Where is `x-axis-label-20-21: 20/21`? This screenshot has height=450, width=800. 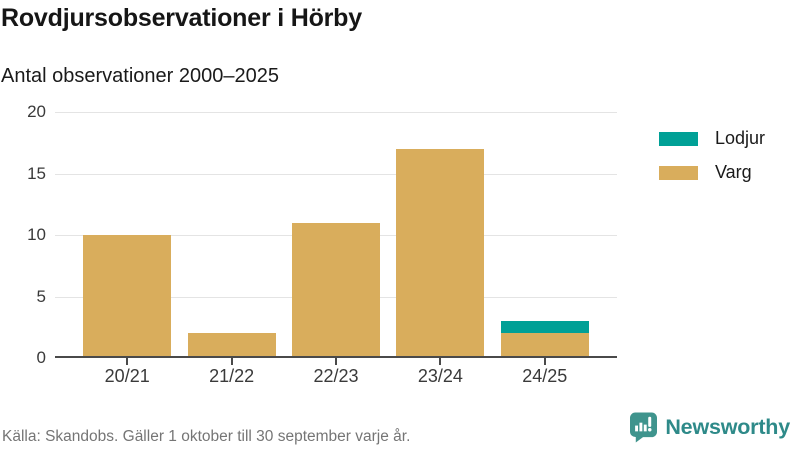
x-axis-label-20-21: 20/21 is located at coordinates (127, 376).